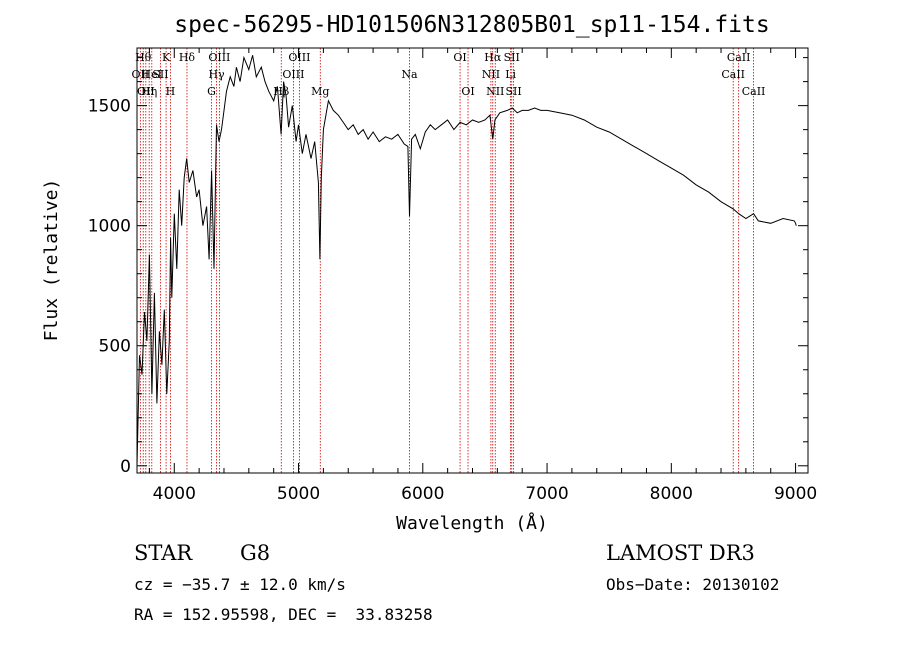 This screenshot has height=649, width=900. Describe the element at coordinates (795, 494) in the screenshot. I see `x-tick-label: 9000` at that location.